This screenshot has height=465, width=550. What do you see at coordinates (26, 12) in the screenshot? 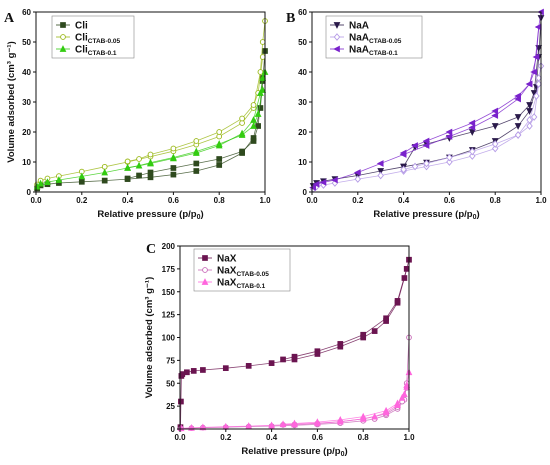
I see `y-tick-label: 60` at bounding box center [26, 12].